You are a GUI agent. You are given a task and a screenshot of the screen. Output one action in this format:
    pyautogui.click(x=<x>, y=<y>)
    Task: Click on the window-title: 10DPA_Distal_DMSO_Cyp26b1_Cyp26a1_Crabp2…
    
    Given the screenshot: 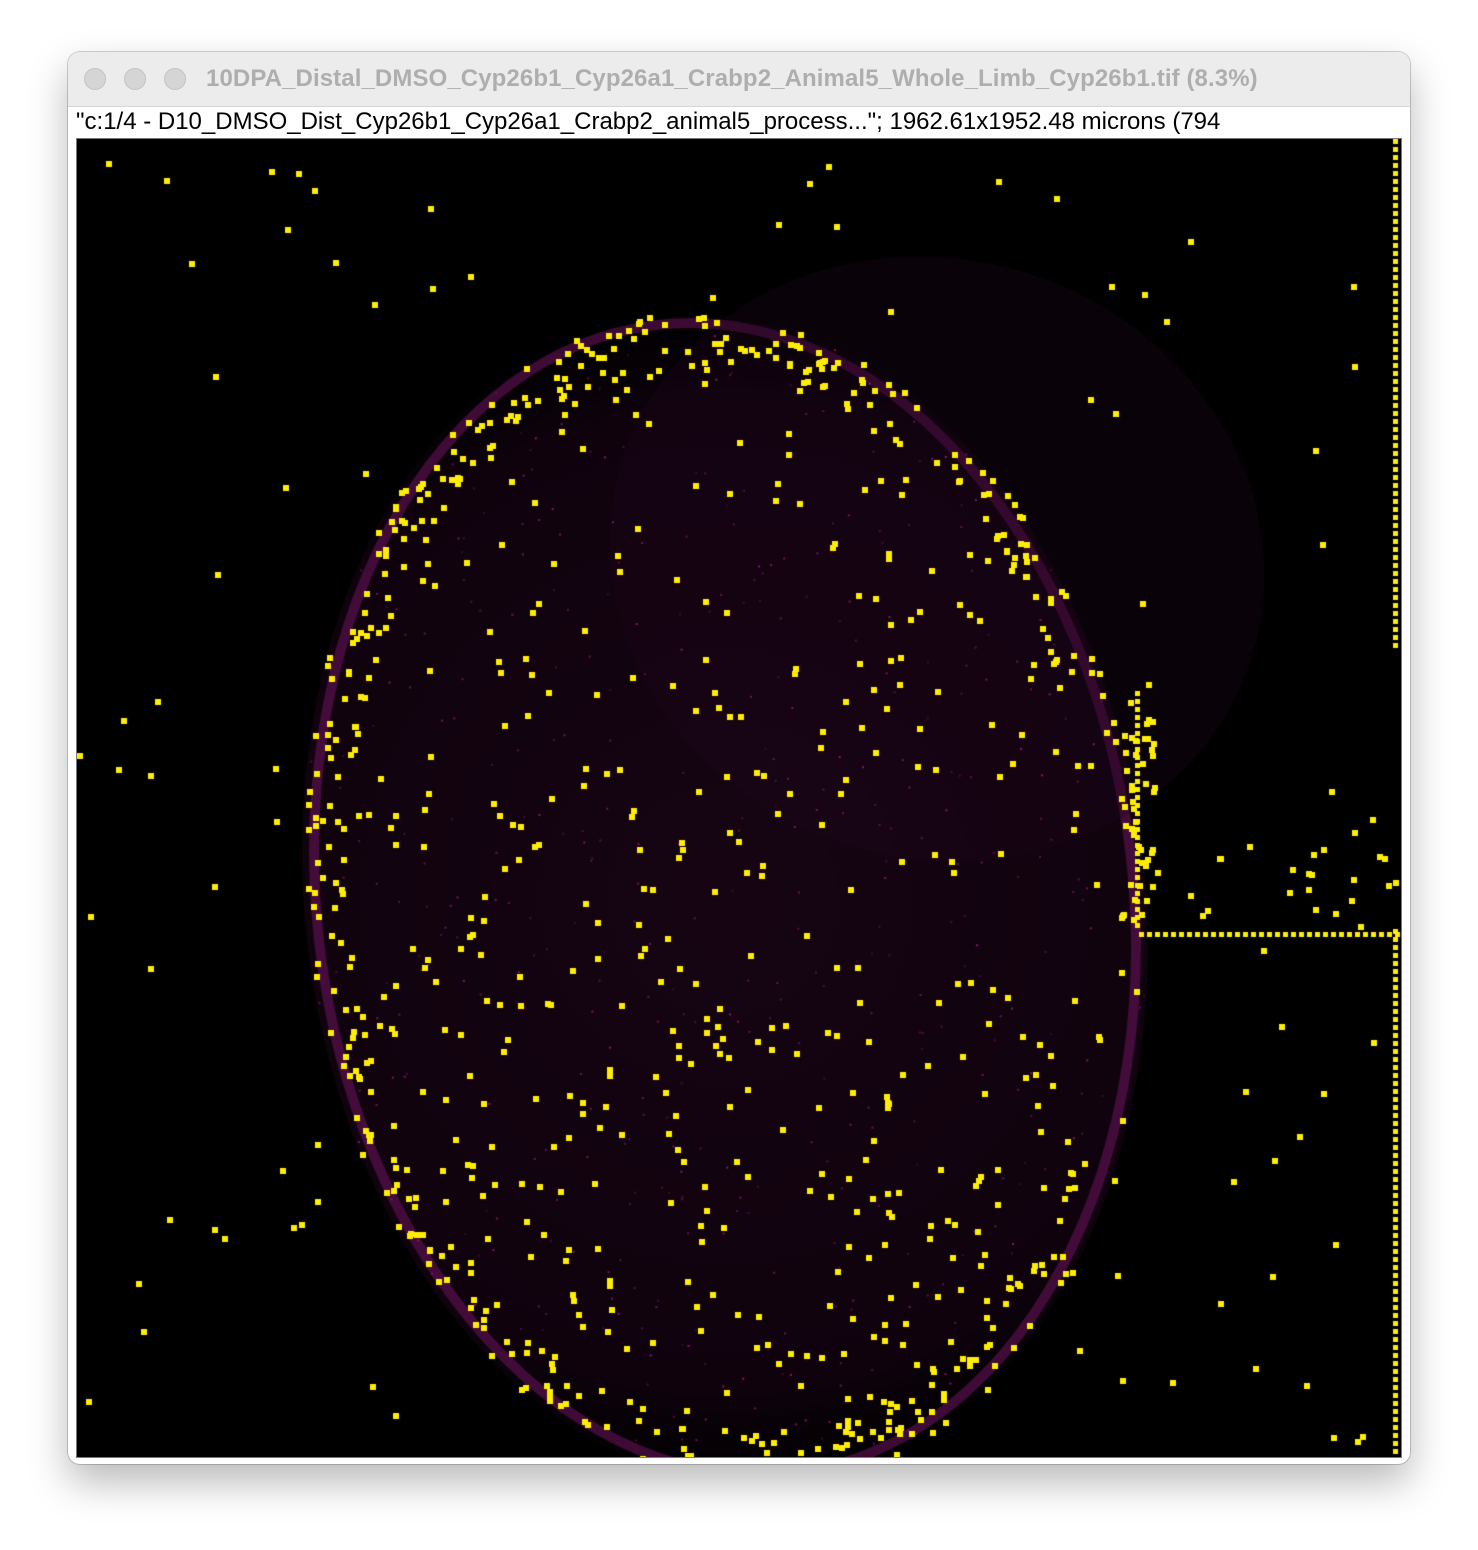 What is the action you would take?
    pyautogui.click(x=732, y=78)
    